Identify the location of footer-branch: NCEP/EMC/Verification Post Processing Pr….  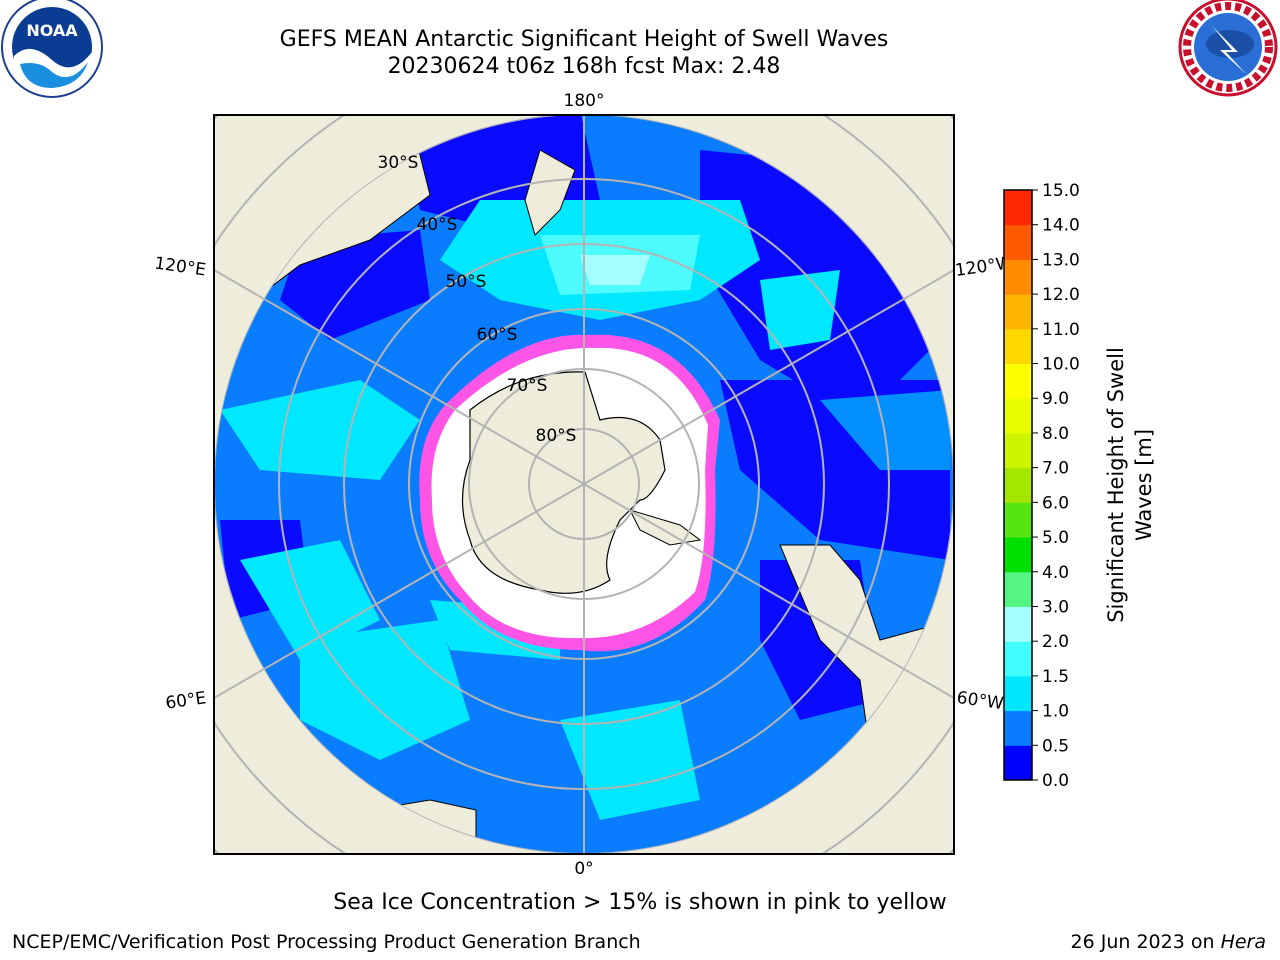
(326, 942).